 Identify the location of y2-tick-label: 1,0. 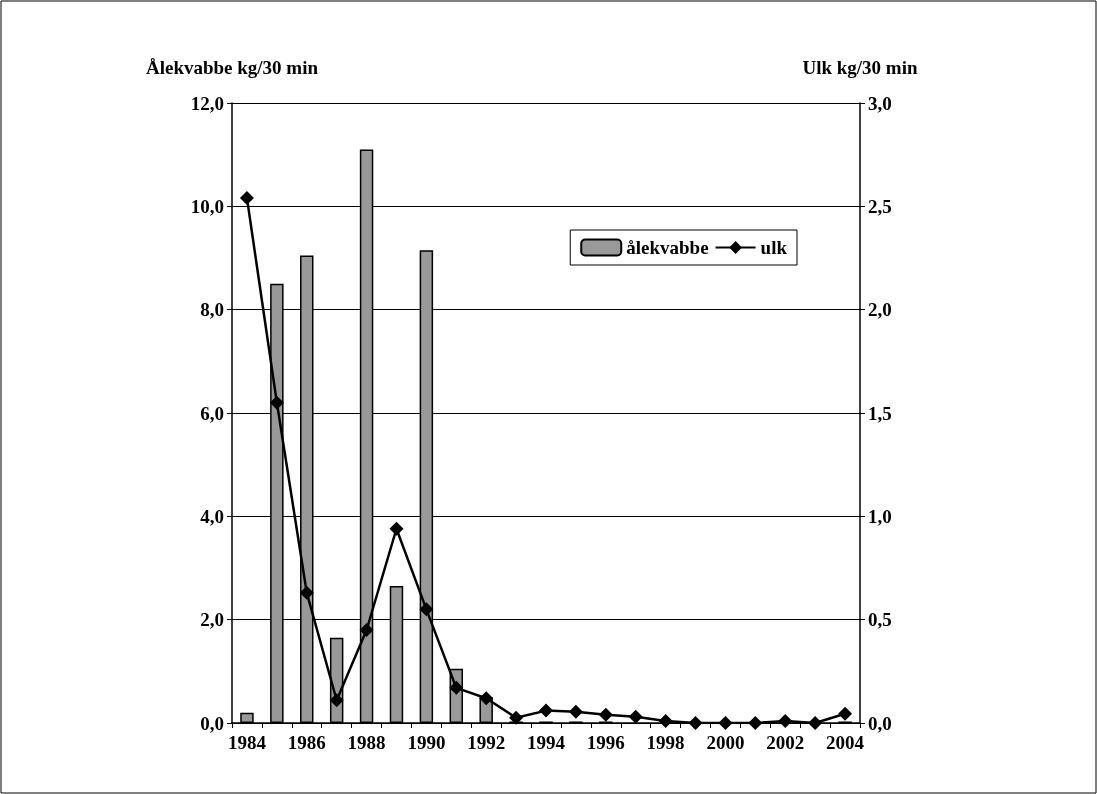
(880, 516).